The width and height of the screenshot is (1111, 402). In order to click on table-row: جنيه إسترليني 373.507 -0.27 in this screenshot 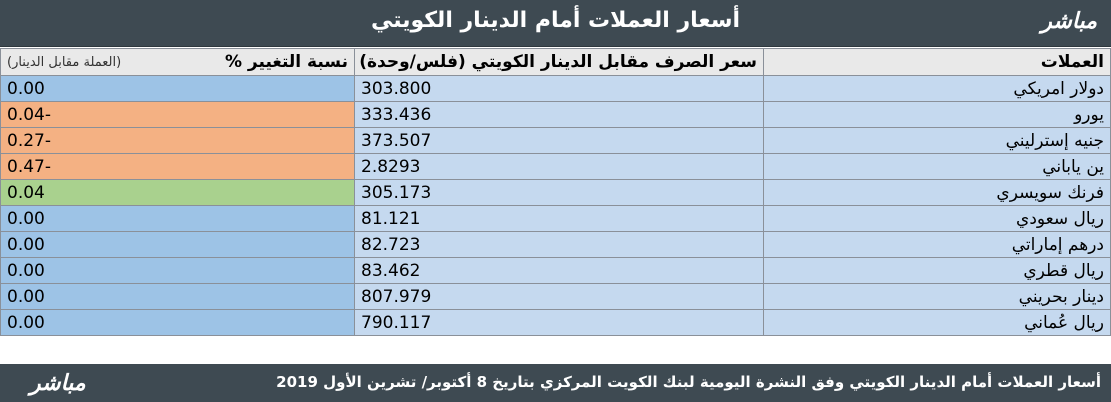, I will do `click(555, 140)`.